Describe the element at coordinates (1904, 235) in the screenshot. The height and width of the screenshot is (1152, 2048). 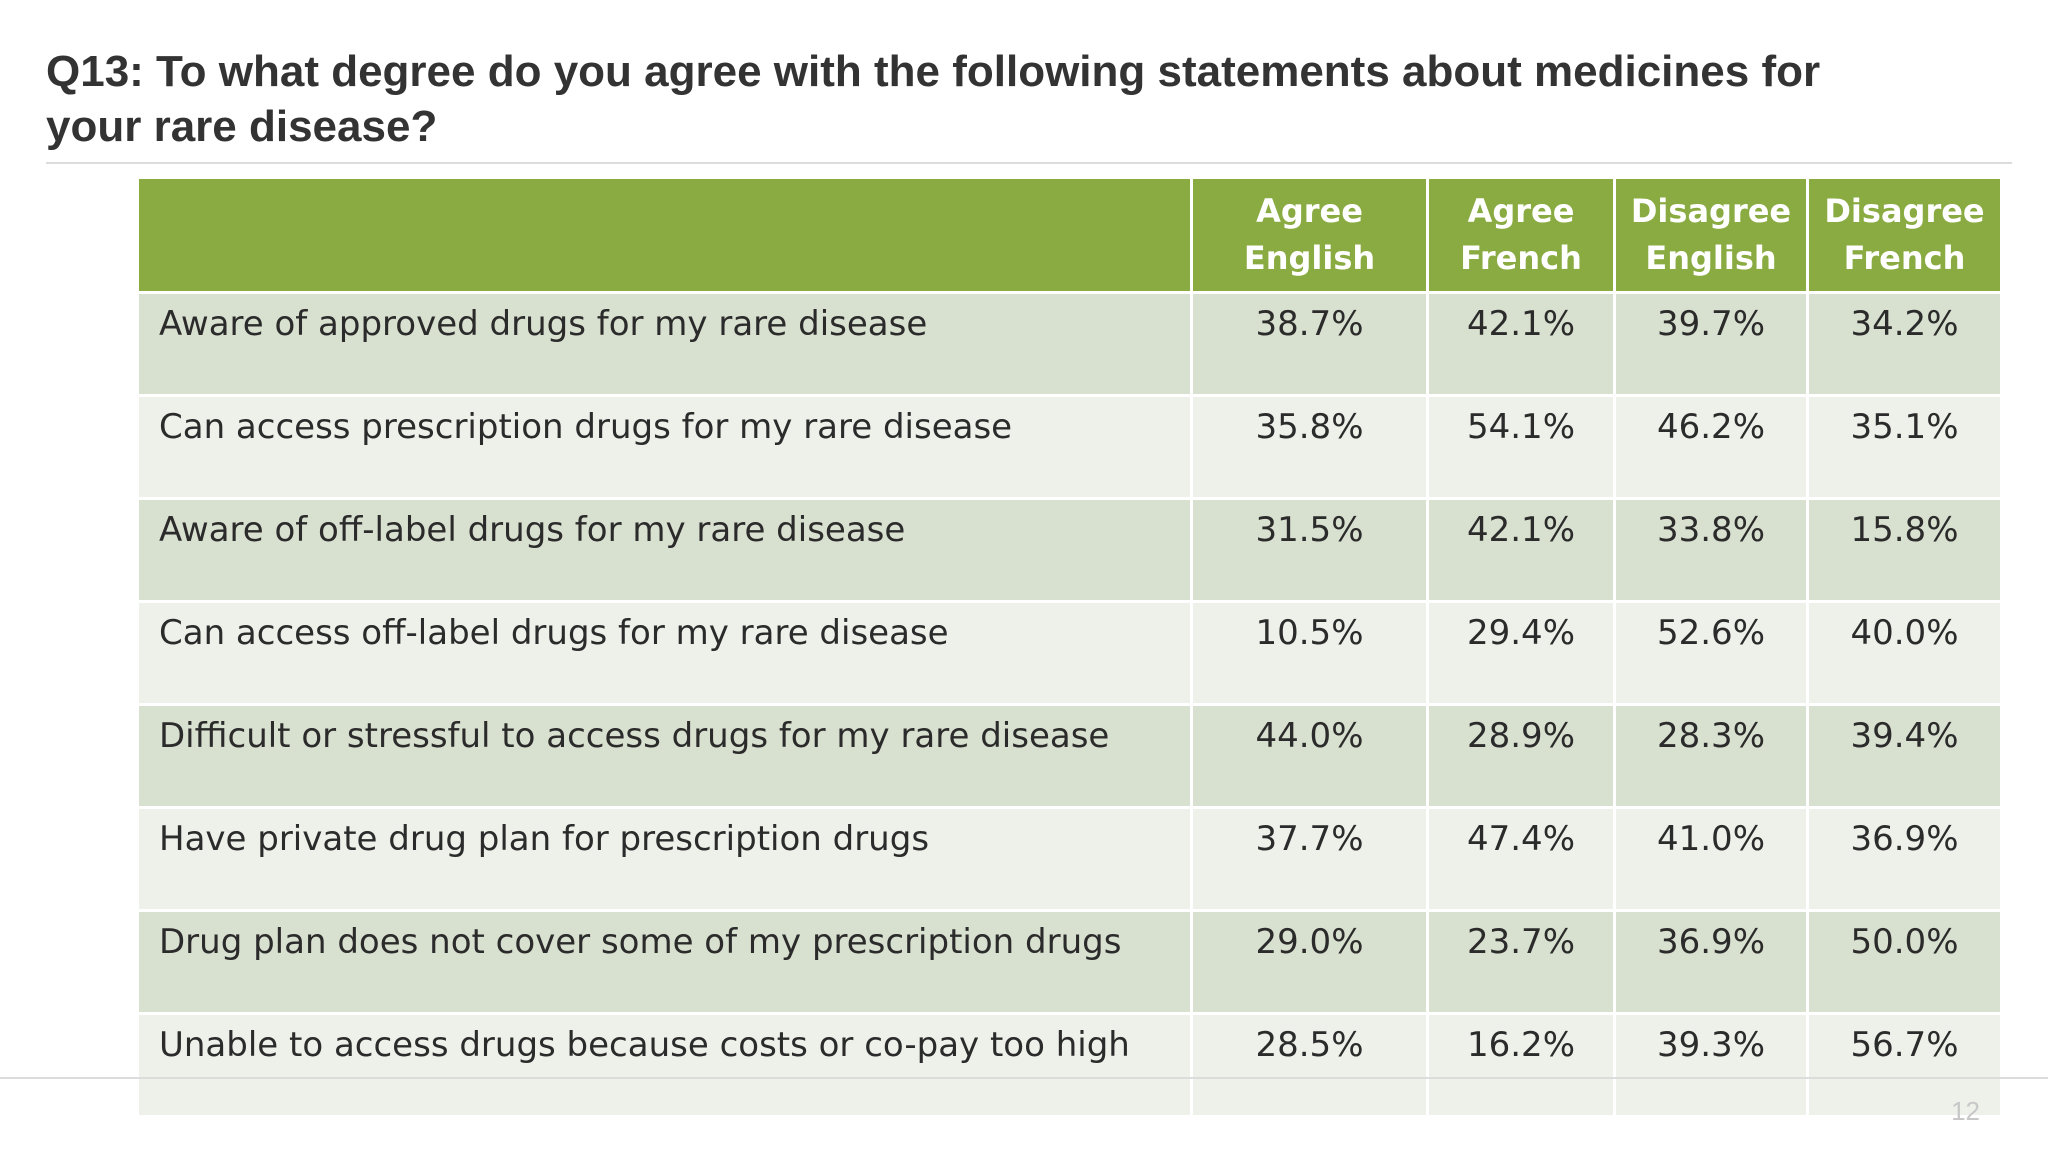
I see `header-disagree-french: Disagree French` at that location.